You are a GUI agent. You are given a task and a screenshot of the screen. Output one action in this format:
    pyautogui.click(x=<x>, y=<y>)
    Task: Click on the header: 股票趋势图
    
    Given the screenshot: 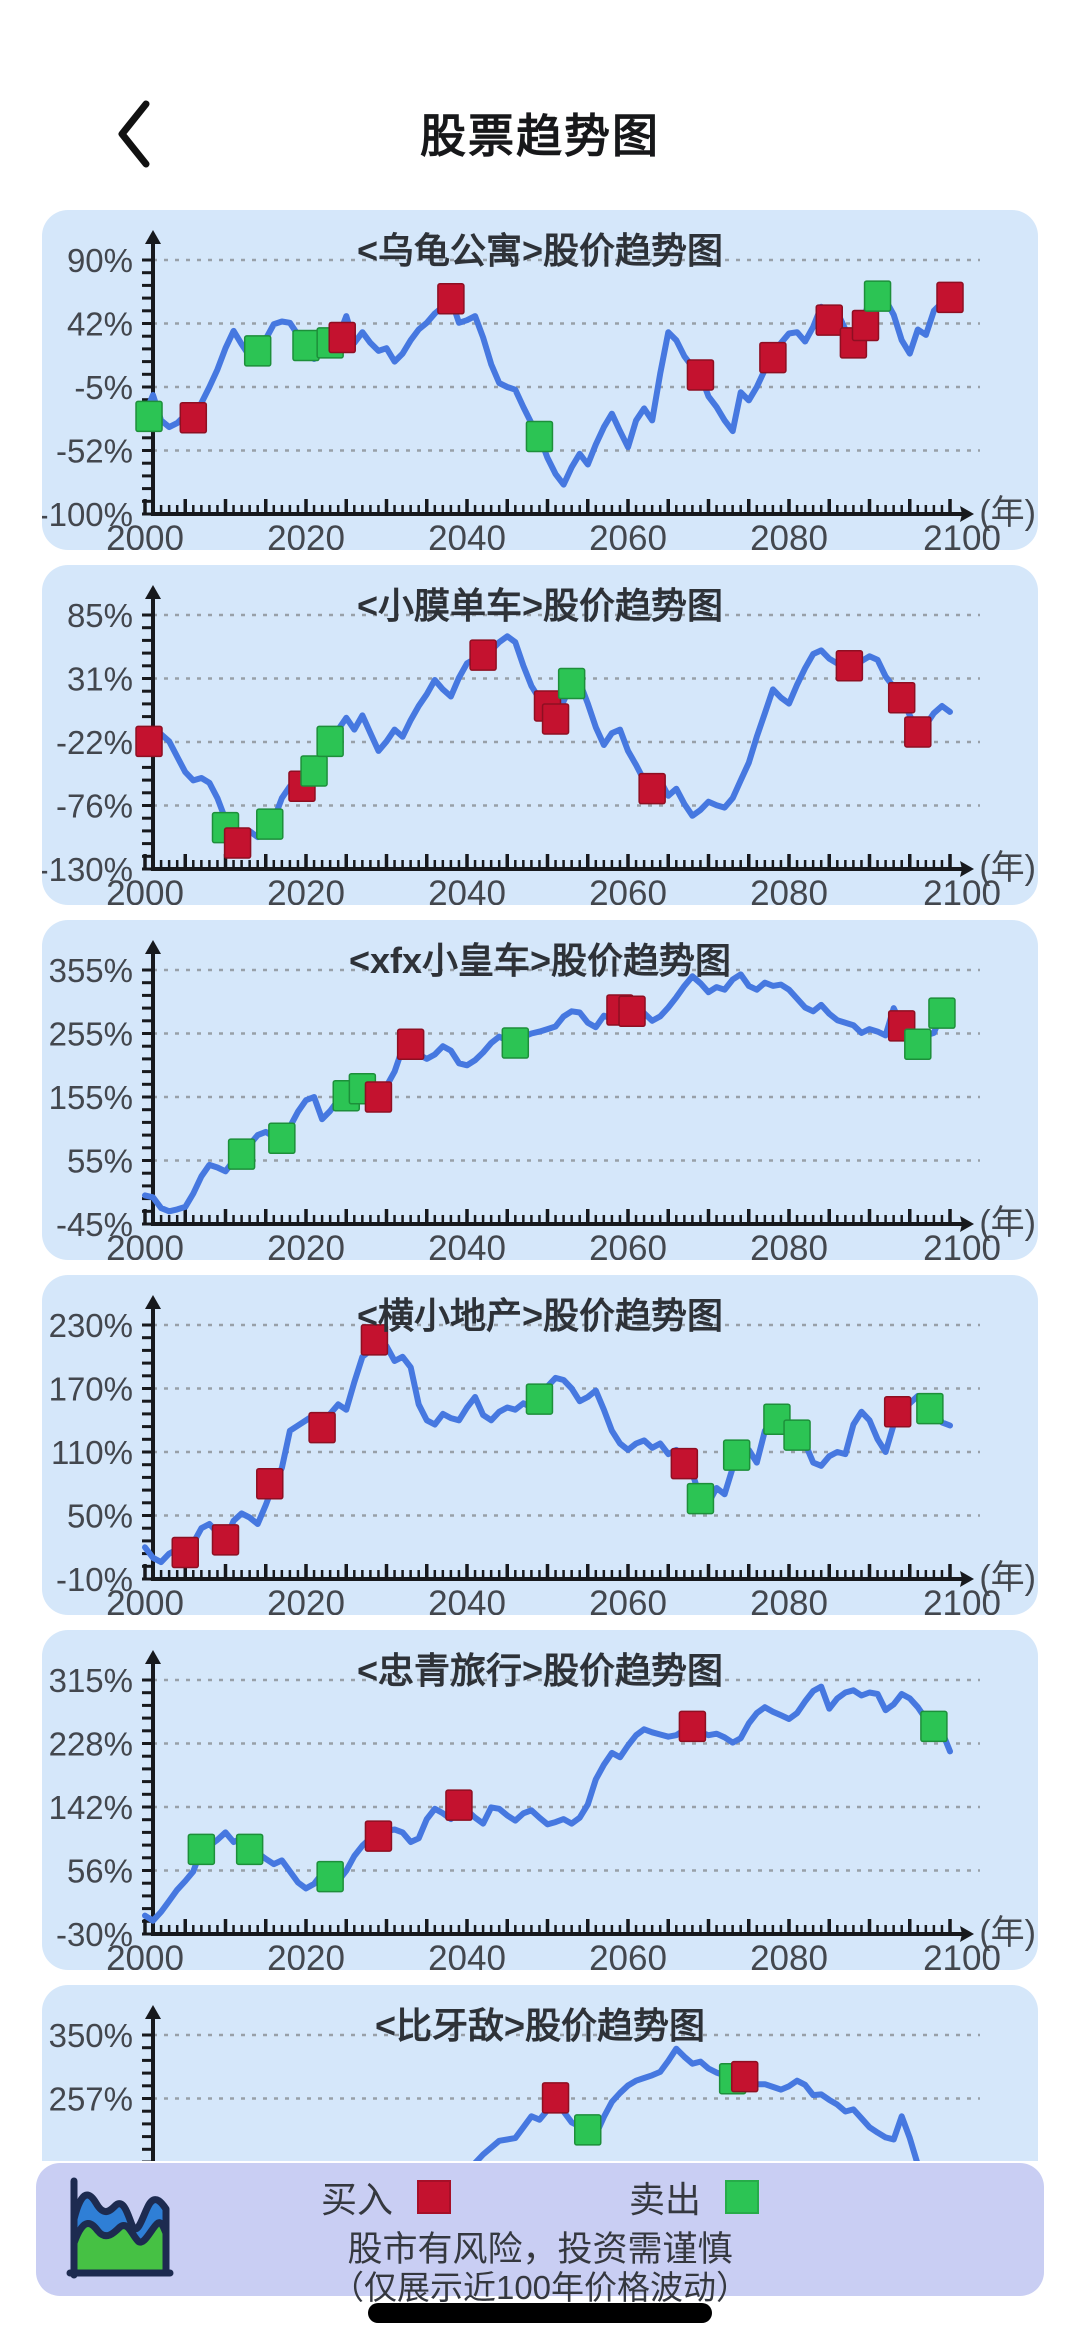 What is the action you would take?
    pyautogui.click(x=540, y=100)
    